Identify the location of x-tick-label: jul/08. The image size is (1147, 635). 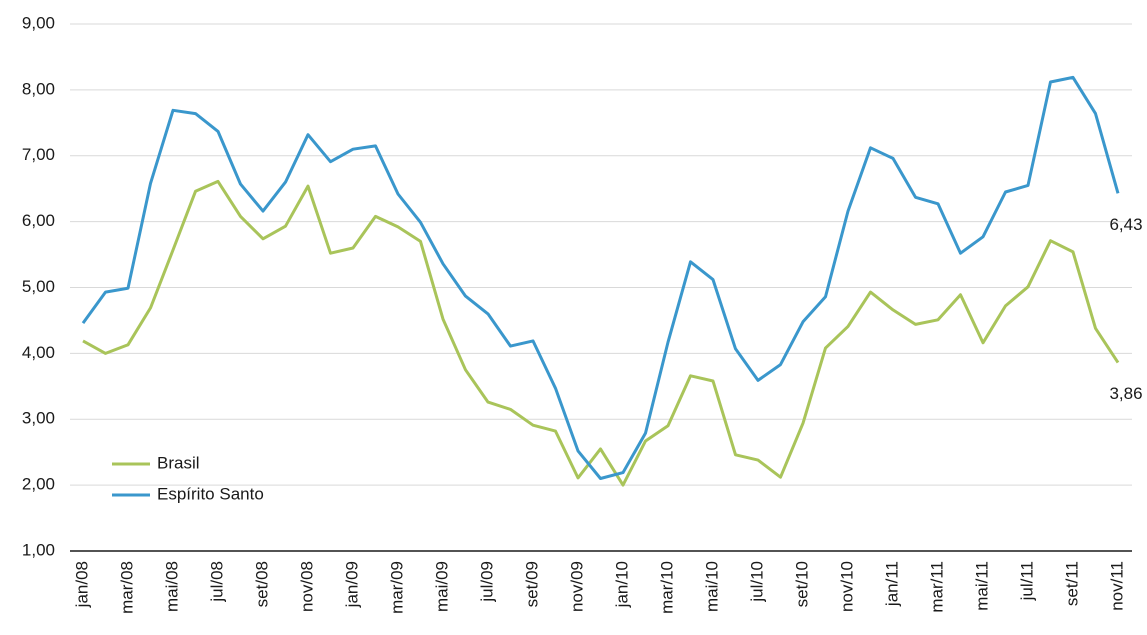
(216, 582).